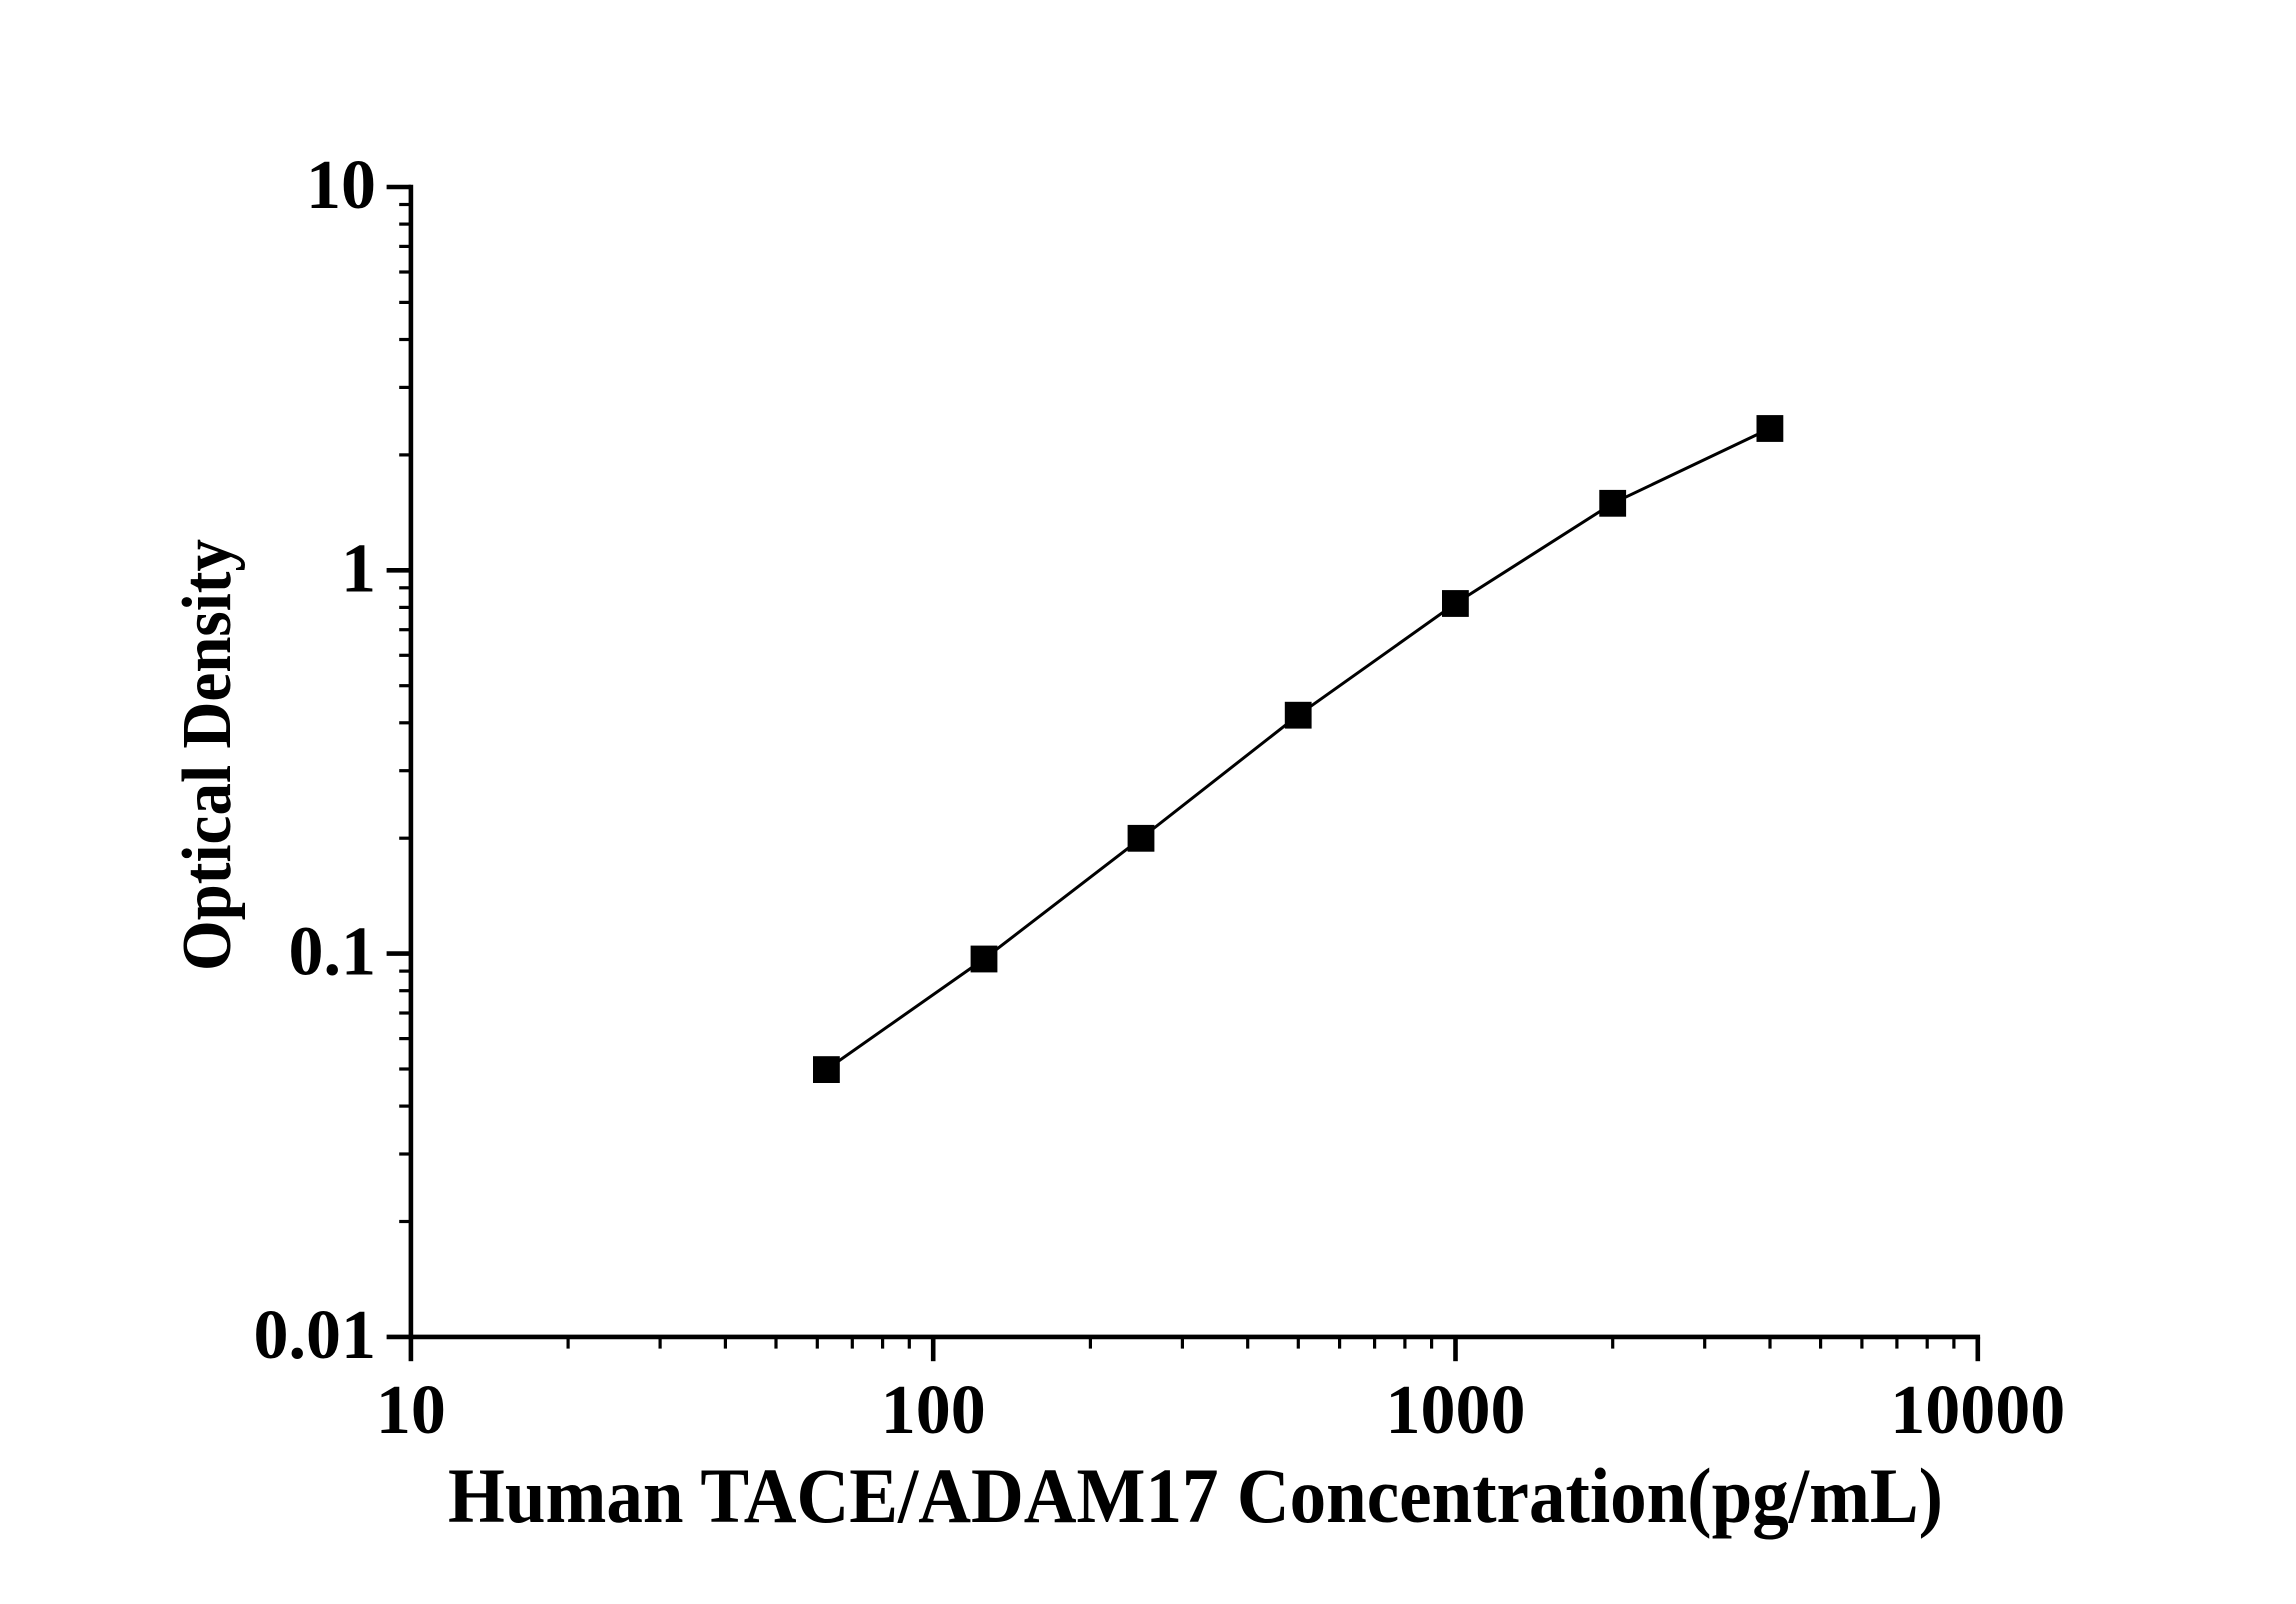  I want to click on svg-text: Optical Density, so click(207, 755).